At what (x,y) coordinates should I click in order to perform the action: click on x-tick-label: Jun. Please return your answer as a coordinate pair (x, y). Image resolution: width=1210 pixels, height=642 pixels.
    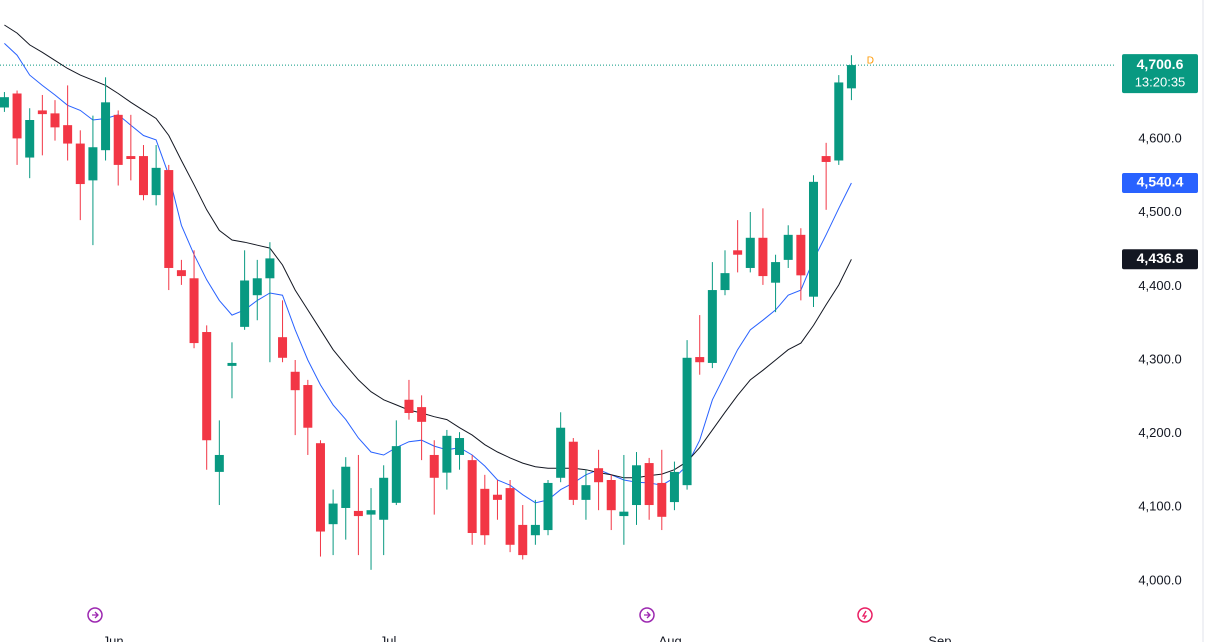
    Looking at the image, I should click on (113, 637).